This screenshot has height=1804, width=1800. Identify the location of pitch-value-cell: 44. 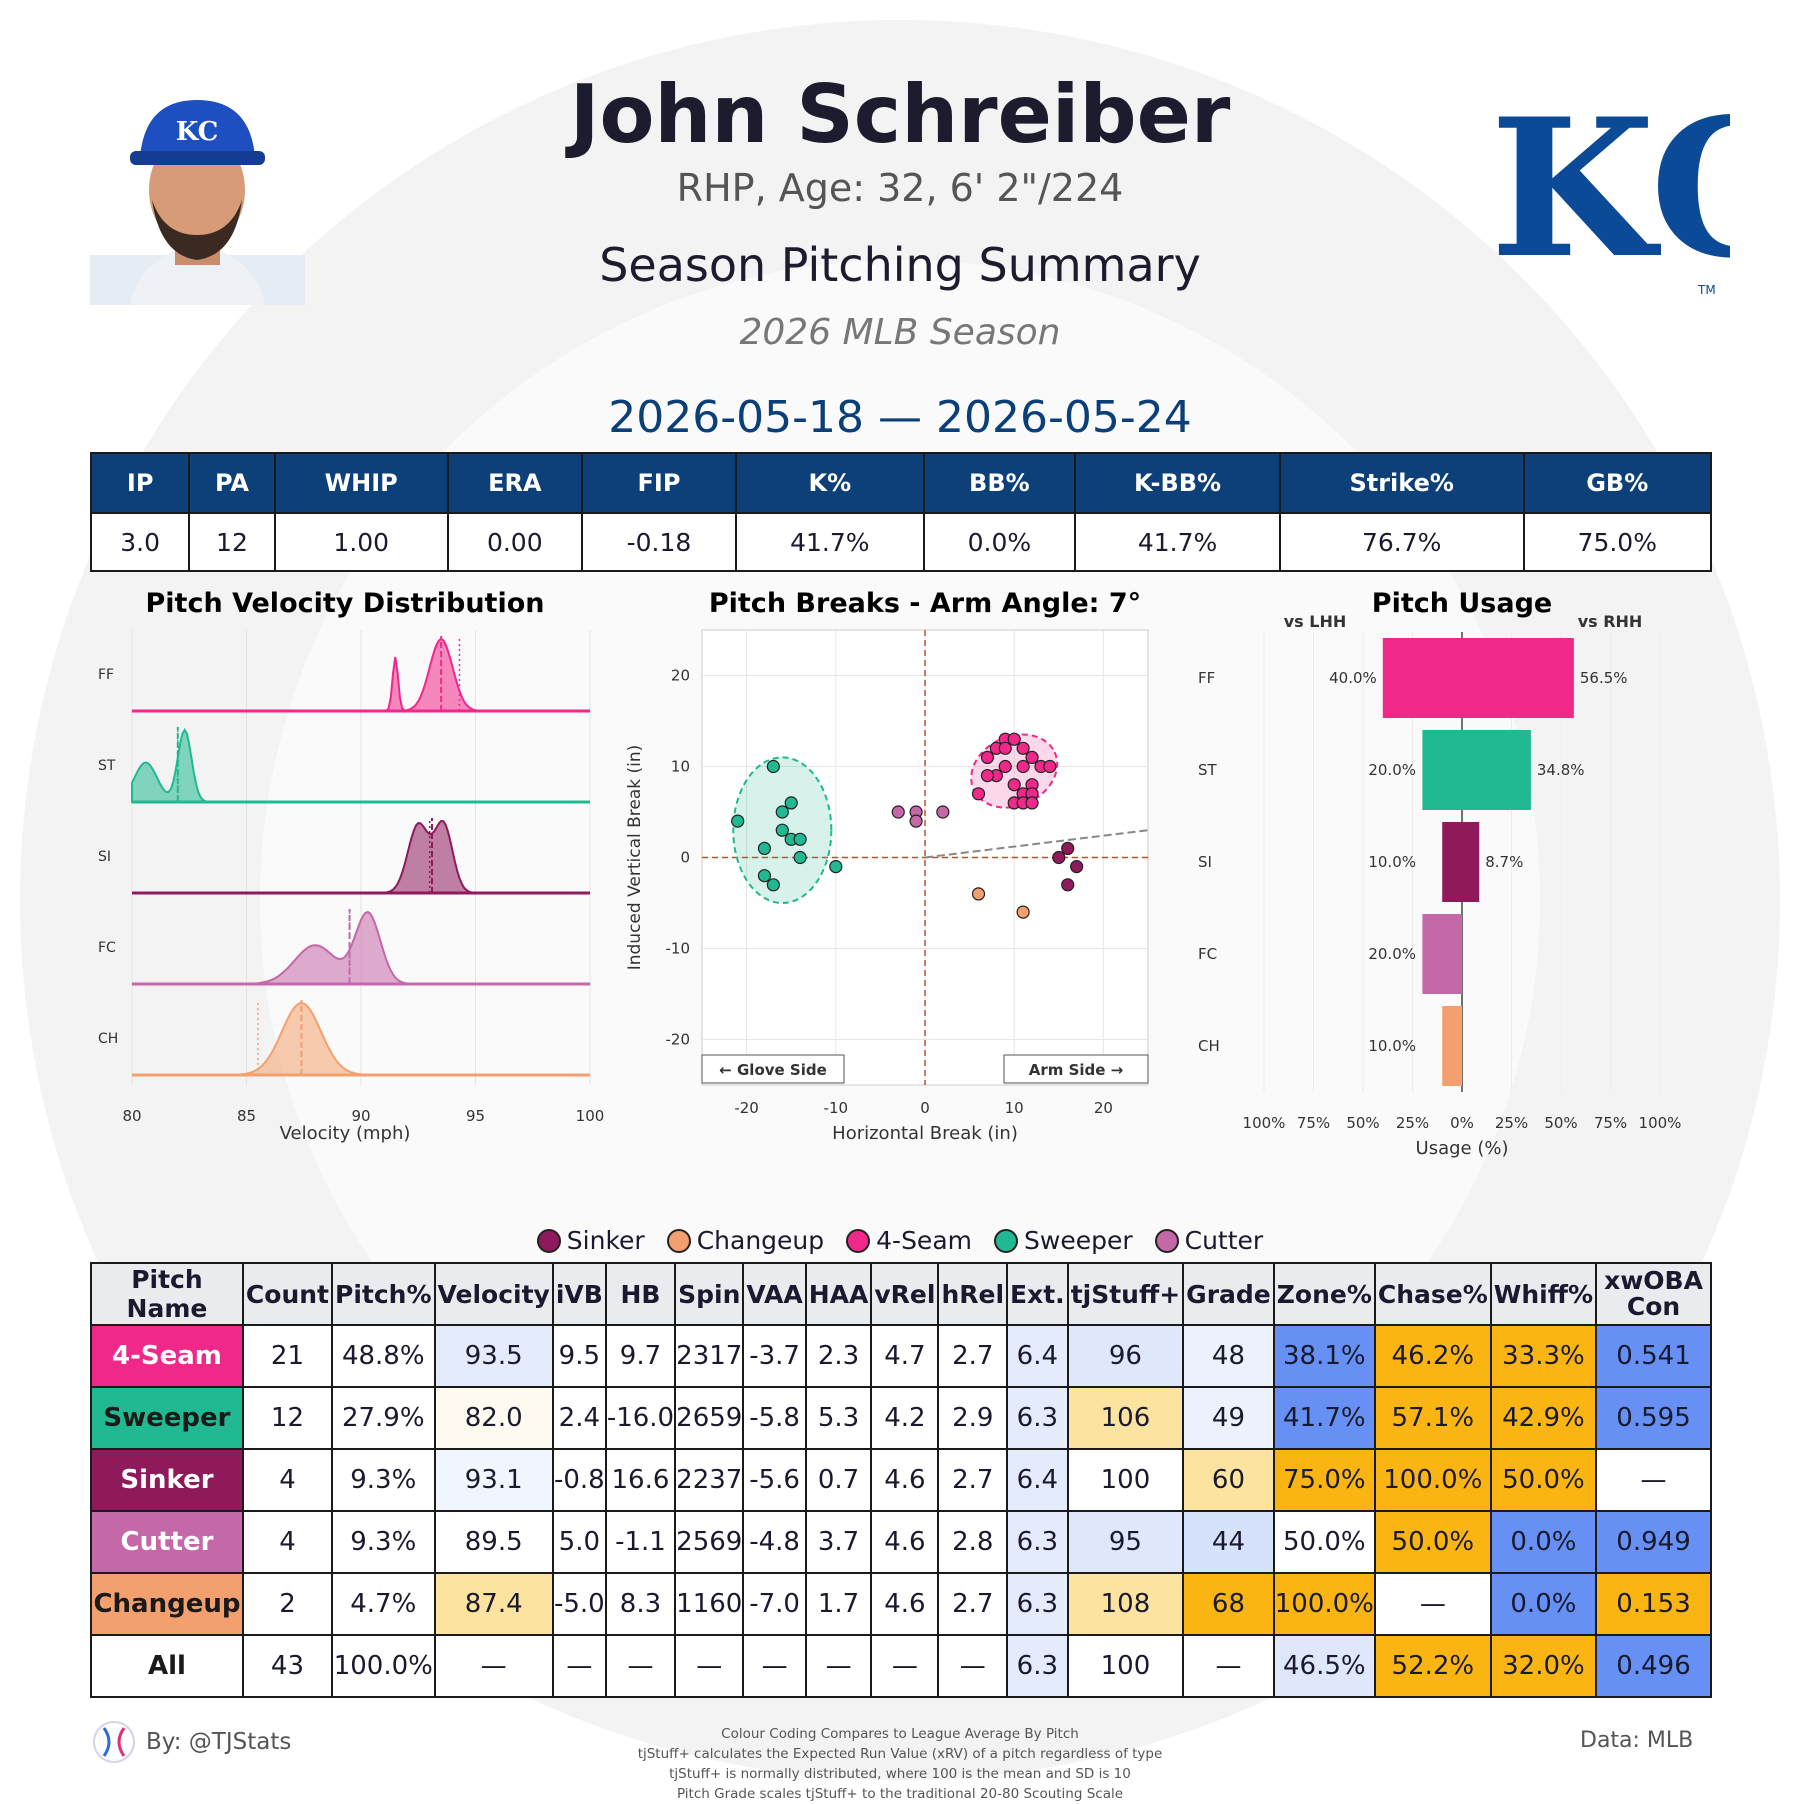
(1228, 1542).